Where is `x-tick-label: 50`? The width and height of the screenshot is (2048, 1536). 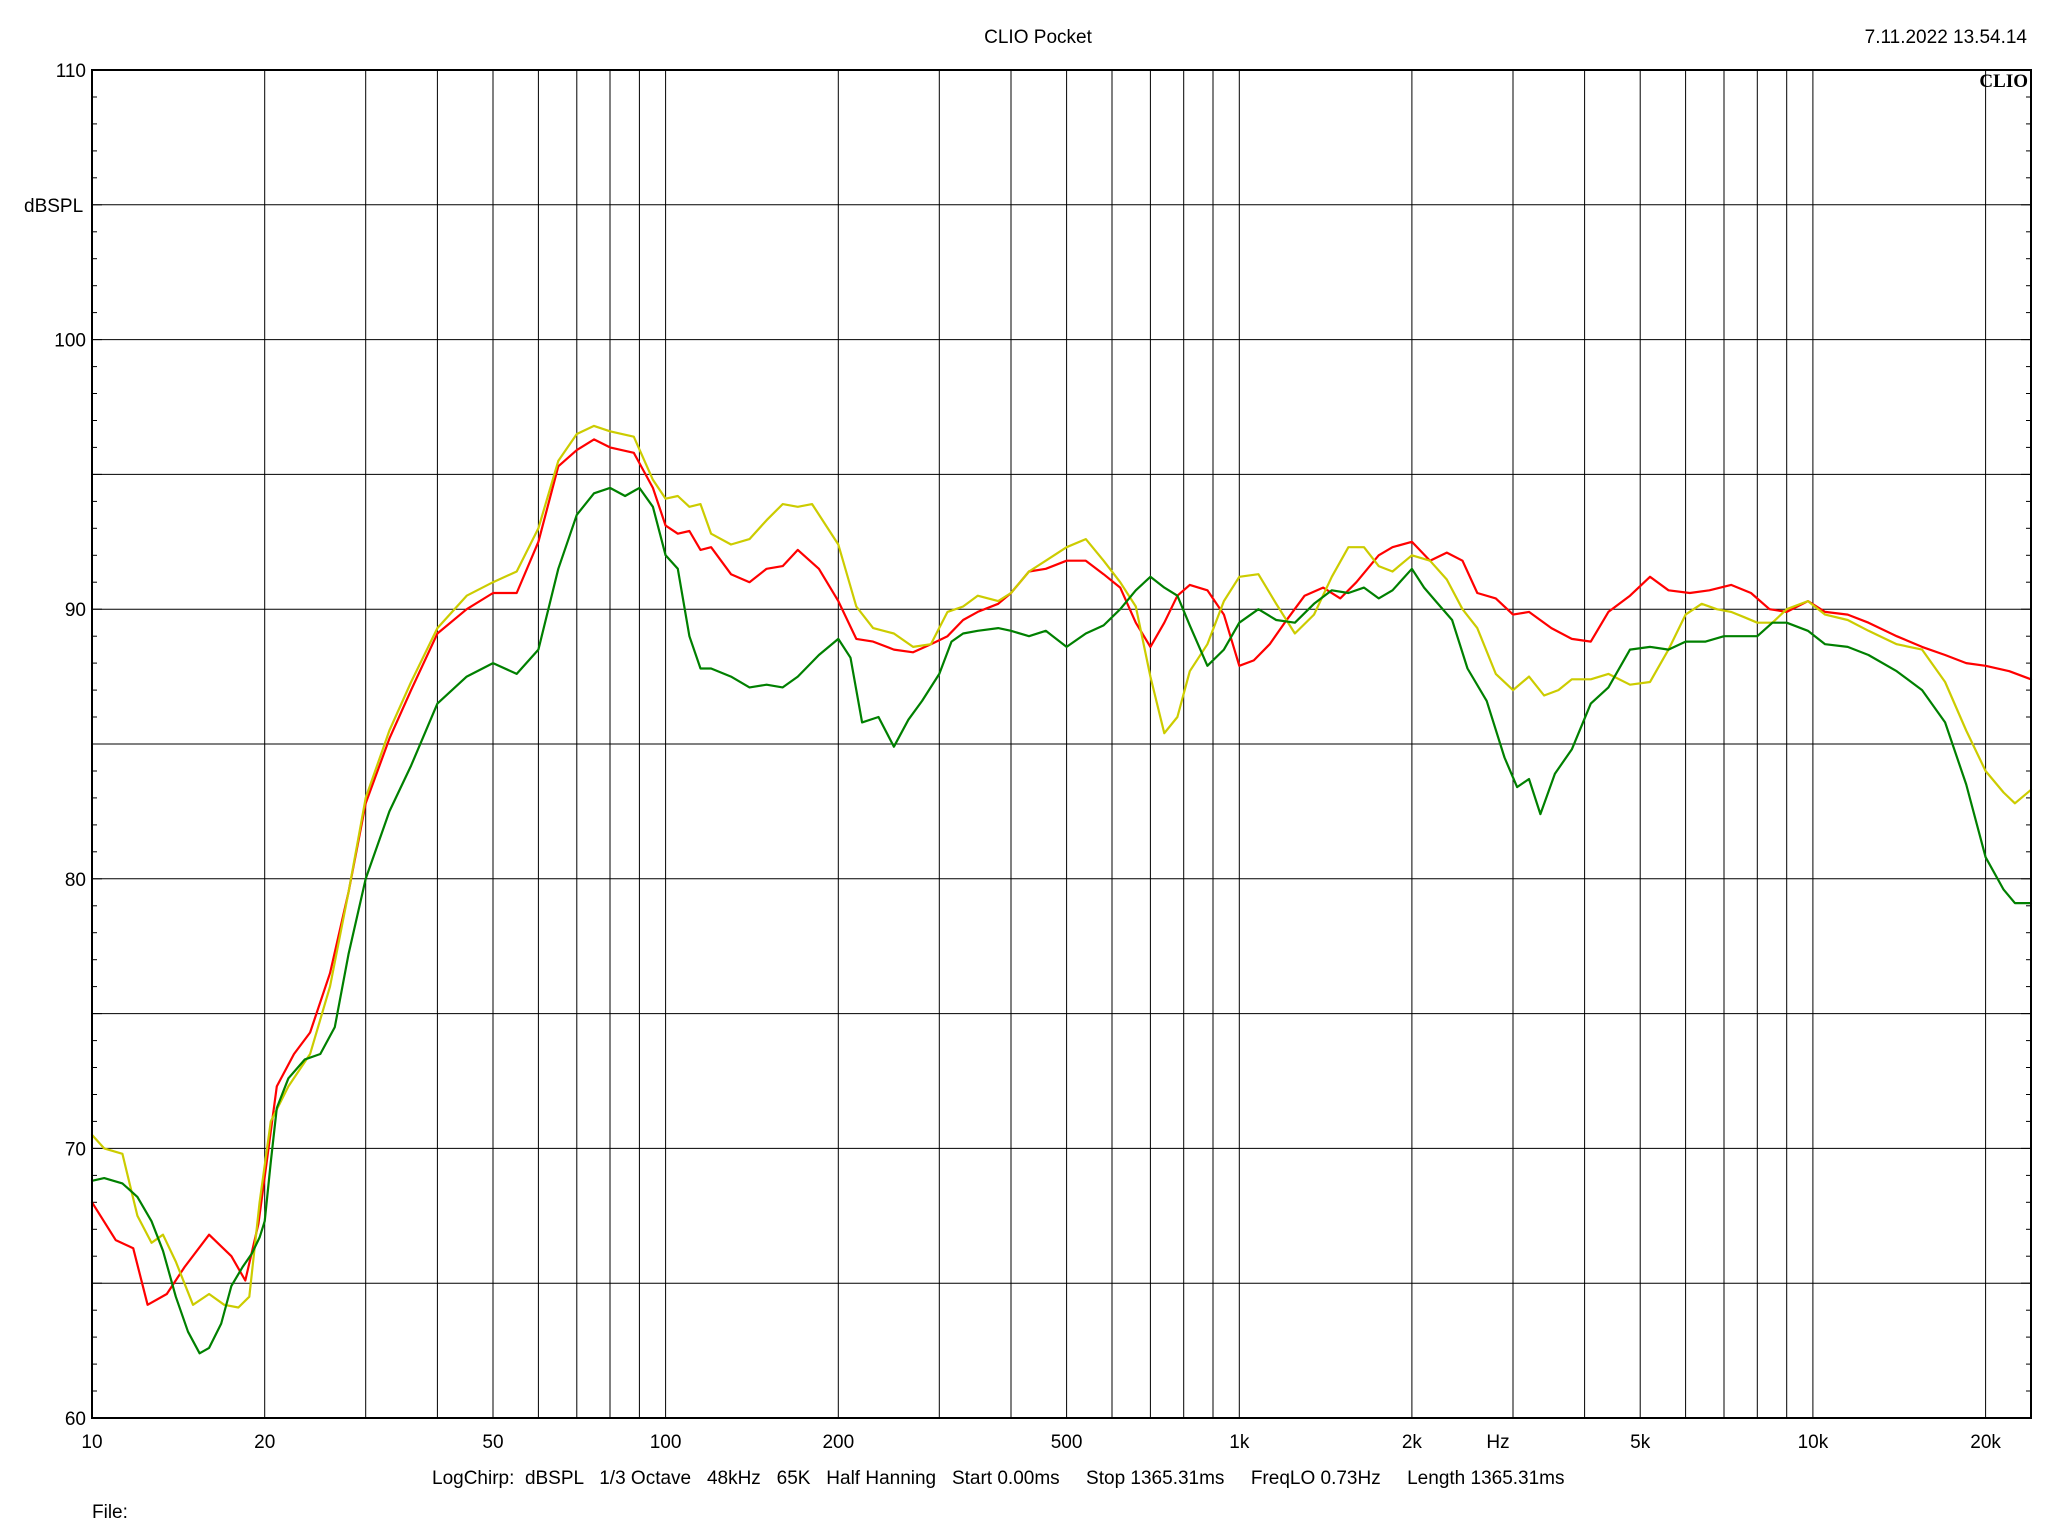
x-tick-label: 50 is located at coordinates (492, 1442).